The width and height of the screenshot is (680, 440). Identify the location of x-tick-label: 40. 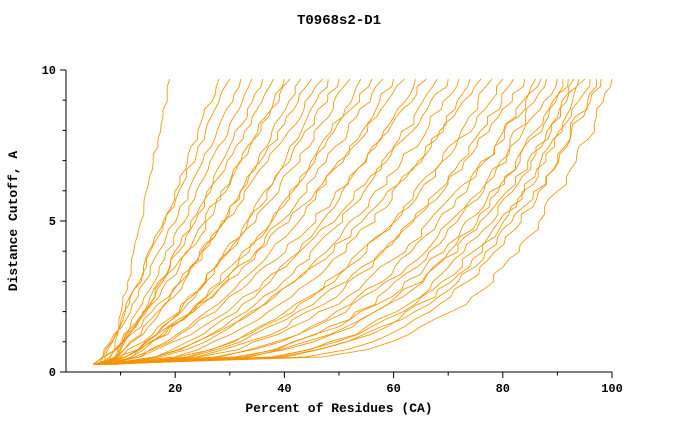
(284, 389).